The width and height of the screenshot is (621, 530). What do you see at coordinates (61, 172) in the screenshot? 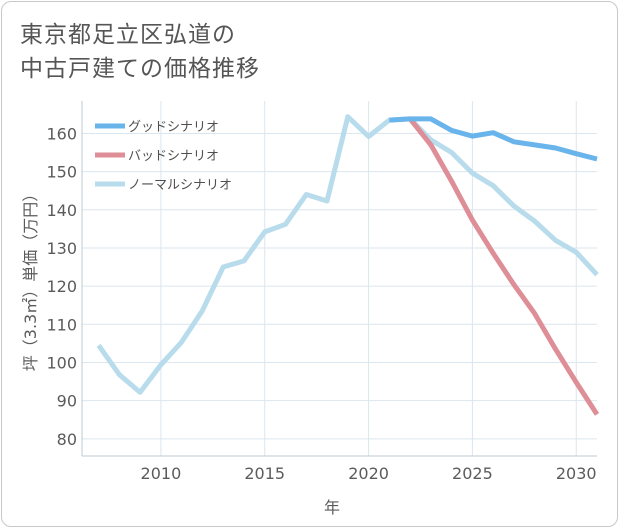
I see `y-tick-label-150: 150` at bounding box center [61, 172].